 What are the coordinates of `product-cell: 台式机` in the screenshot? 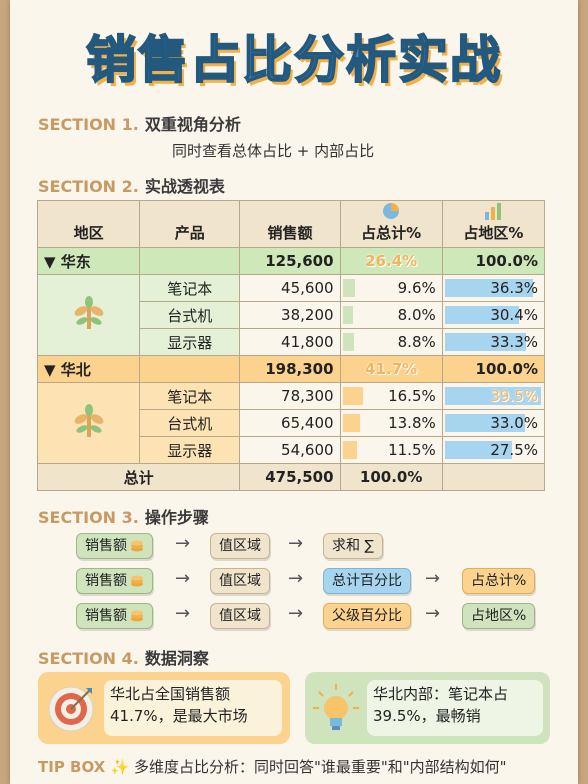 It's located at (190, 423).